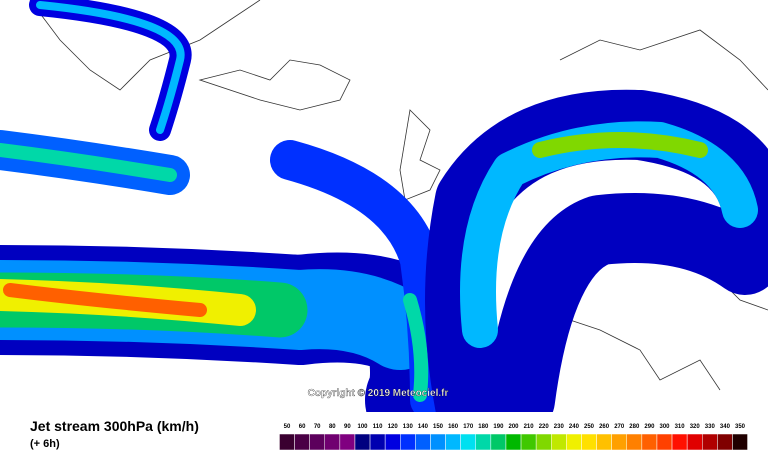  Describe the element at coordinates (680, 427) in the screenshot. I see `scale-label: 310` at that location.